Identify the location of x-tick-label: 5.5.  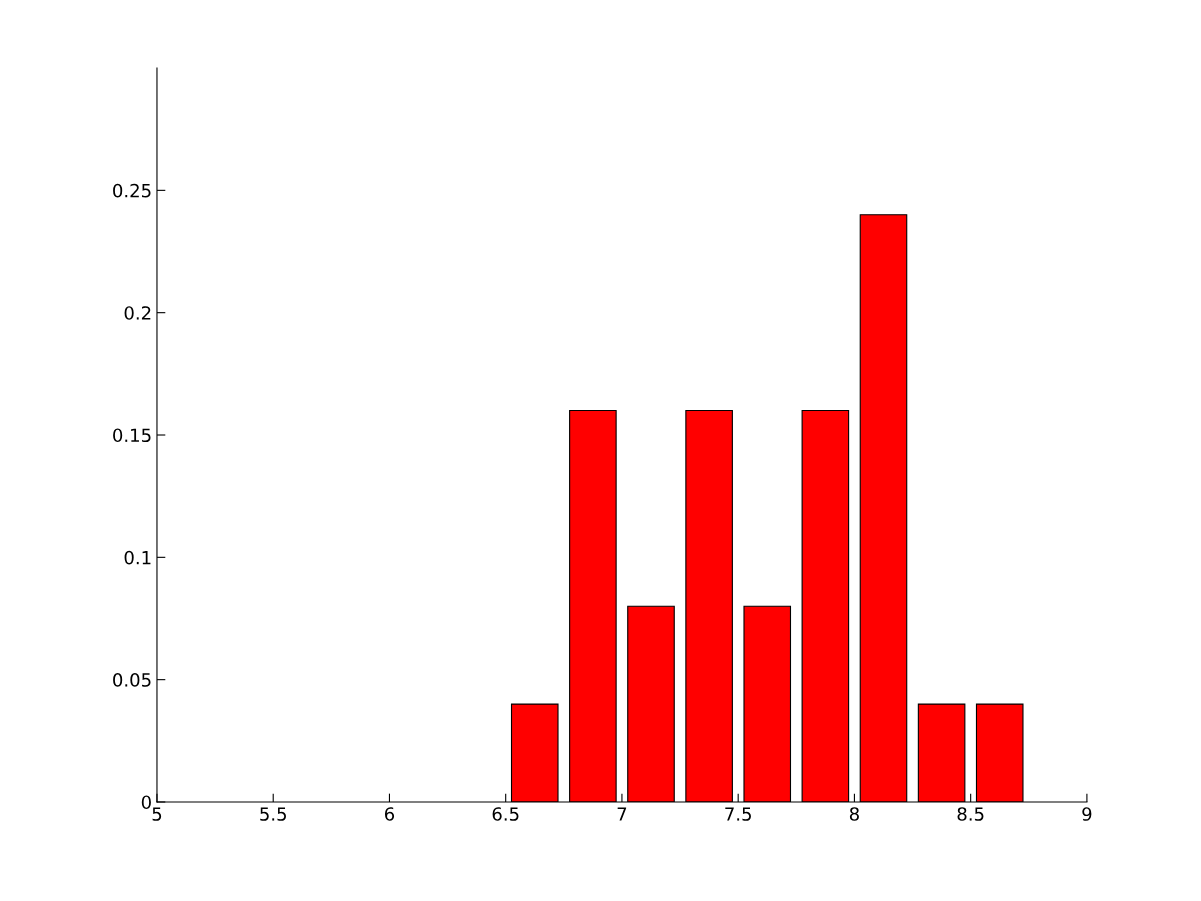
(273, 814).